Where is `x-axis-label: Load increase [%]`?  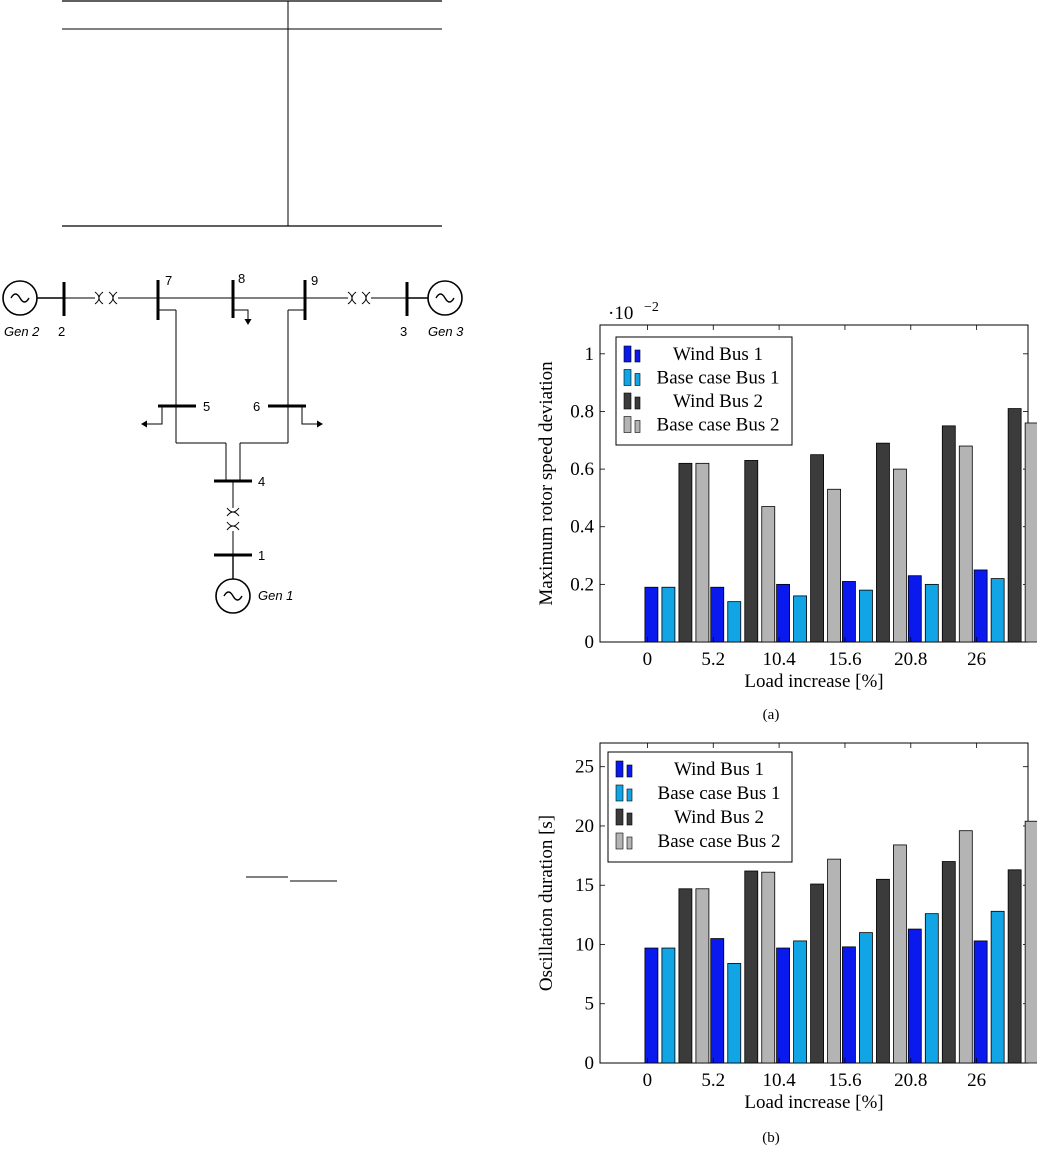 x-axis-label: Load increase [%] is located at coordinates (813, 681).